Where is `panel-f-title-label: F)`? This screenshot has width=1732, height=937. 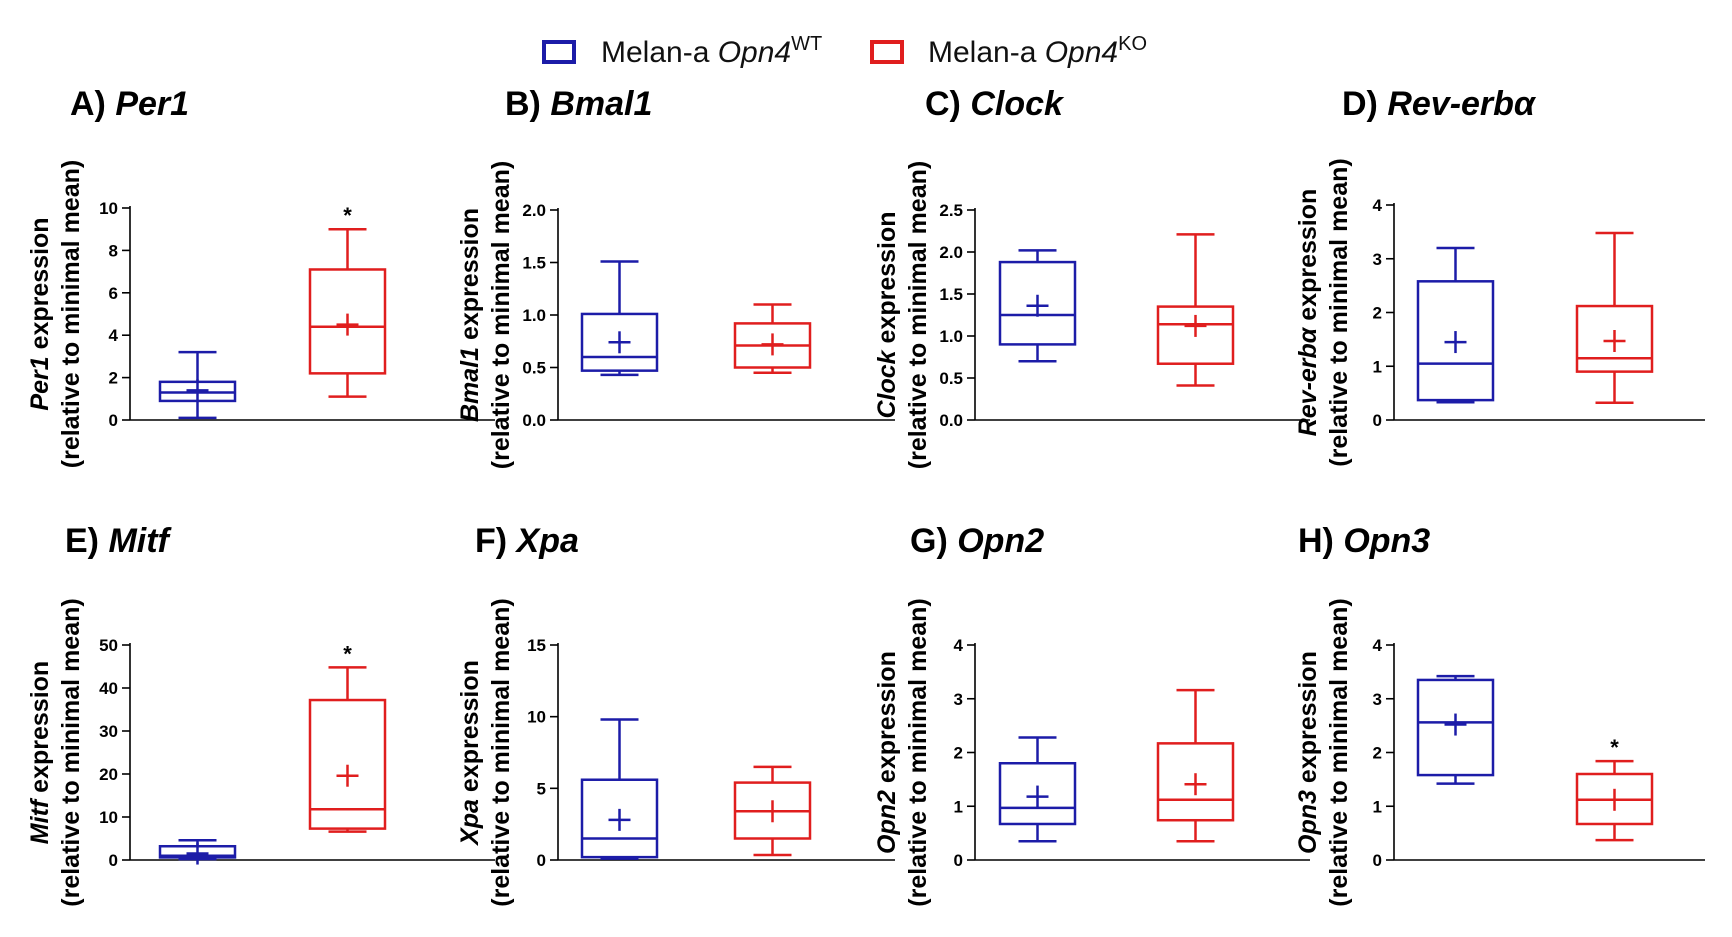 panel-f-title-label: F) is located at coordinates (496, 541).